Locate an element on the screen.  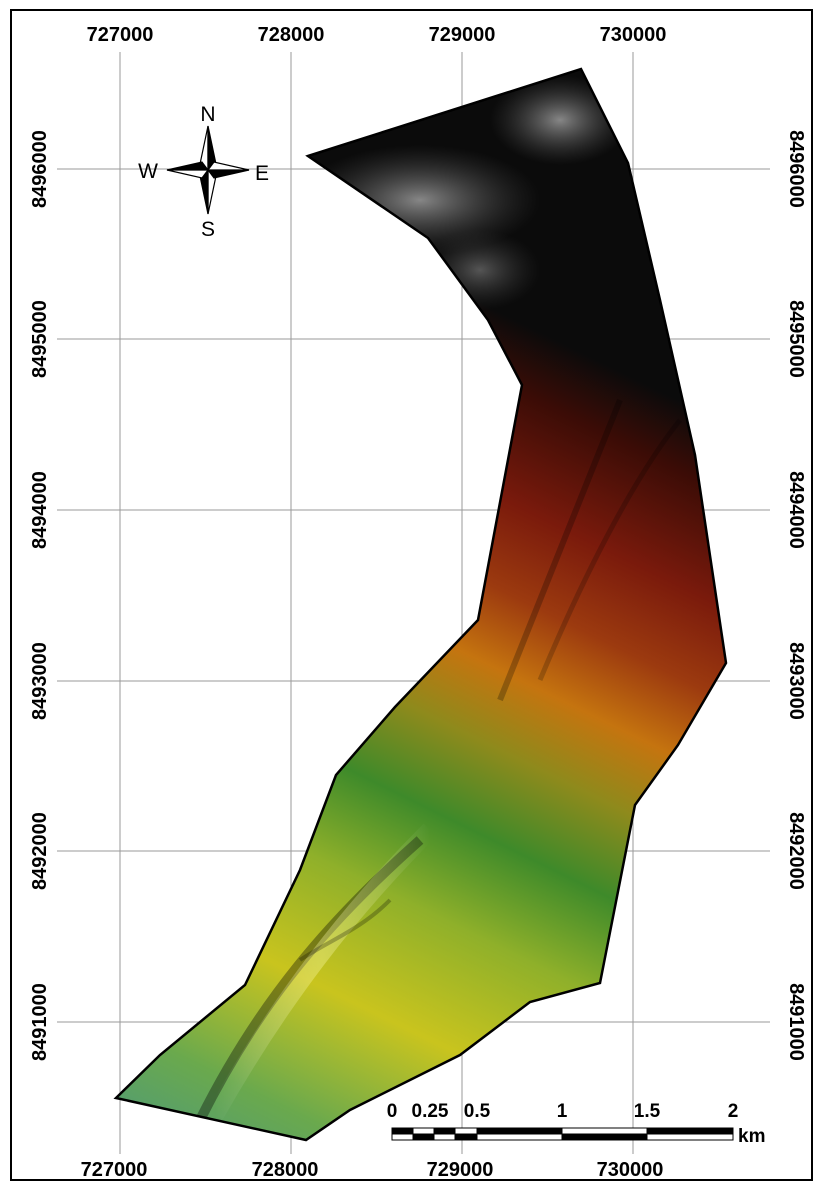
scale-bar-labels: 0 0.25 0.5 1 1.5 2 is located at coordinates (563, 1111).